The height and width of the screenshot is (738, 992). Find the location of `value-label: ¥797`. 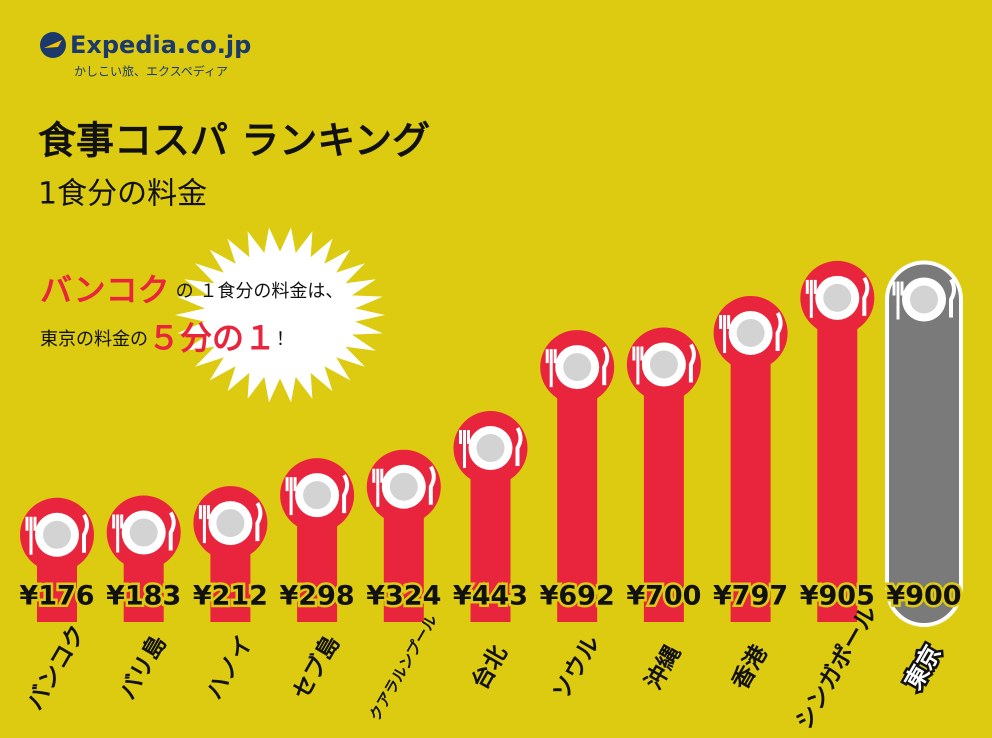

value-label: ¥797 is located at coordinates (750, 596).